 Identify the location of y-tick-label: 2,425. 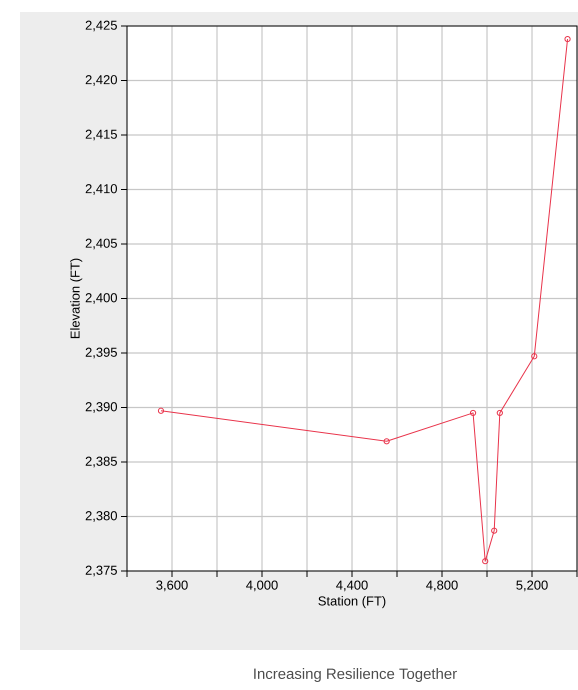
(101, 26).